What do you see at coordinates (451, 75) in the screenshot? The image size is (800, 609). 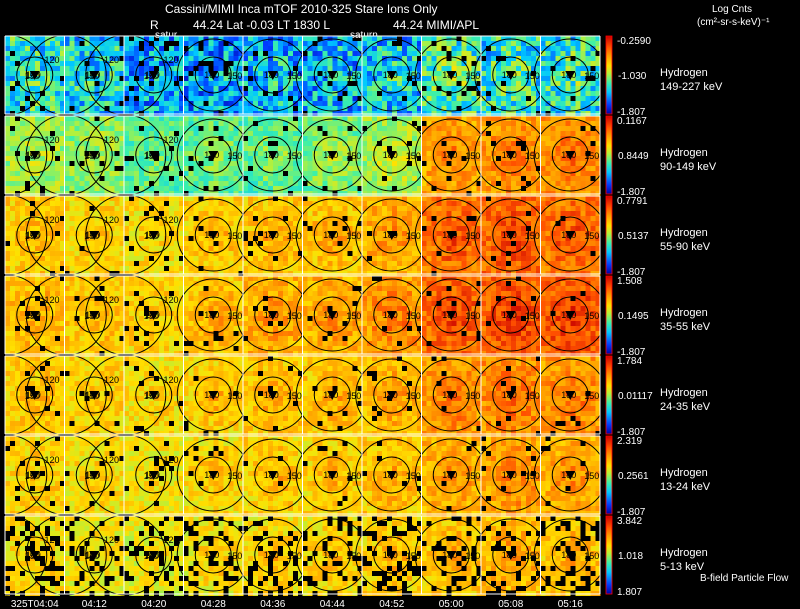 I see `b-field-marker` at bounding box center [451, 75].